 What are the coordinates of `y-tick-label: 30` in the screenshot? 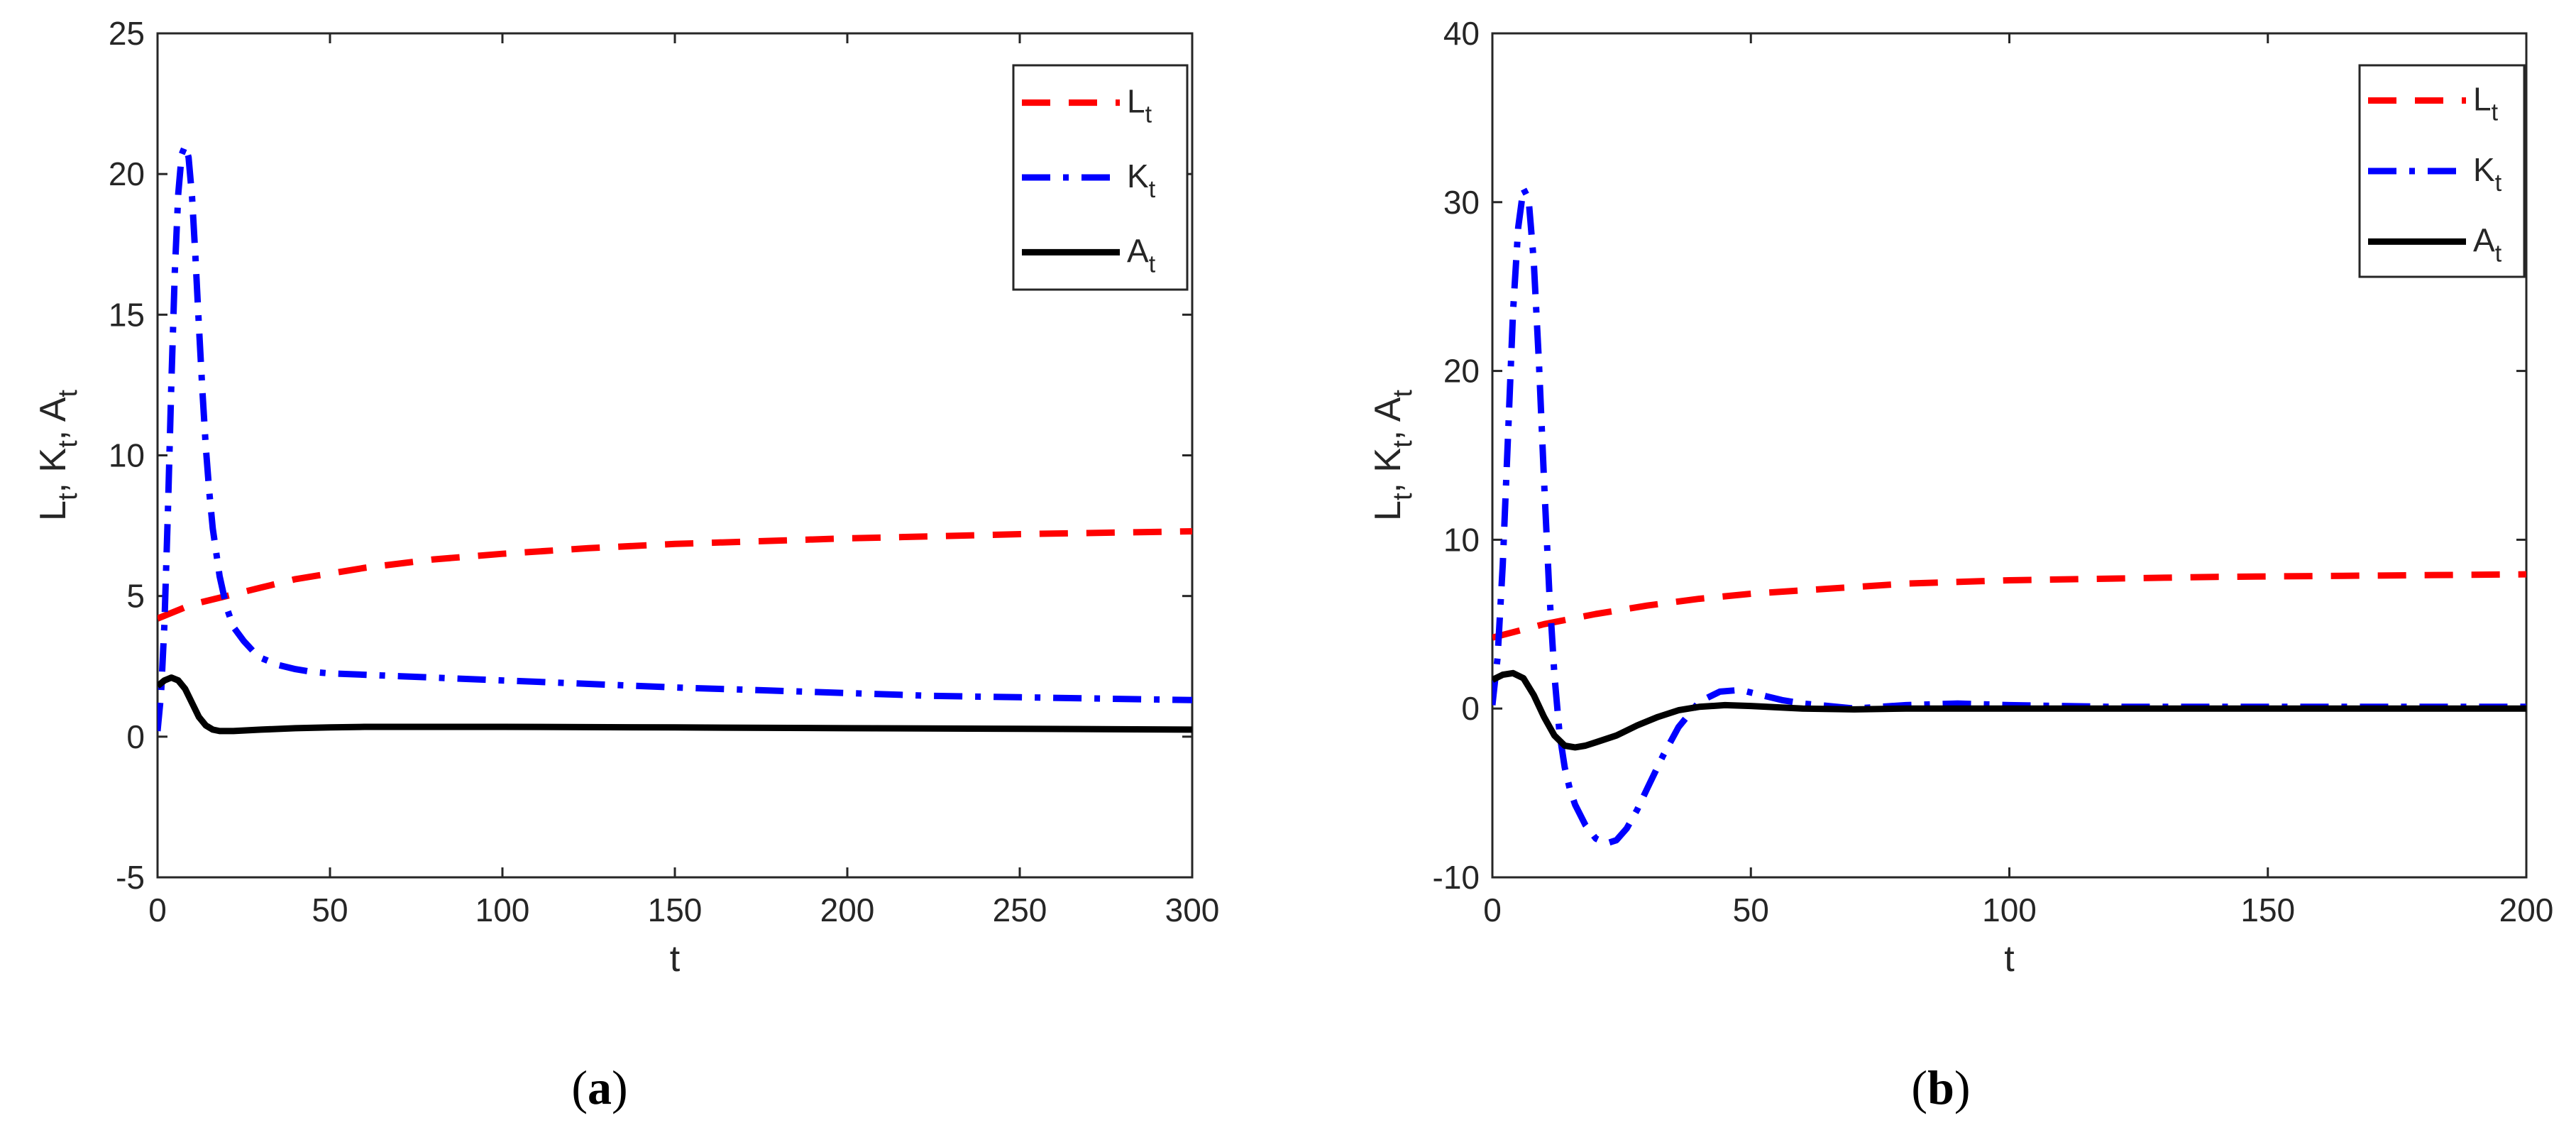 It's located at (1461, 202).